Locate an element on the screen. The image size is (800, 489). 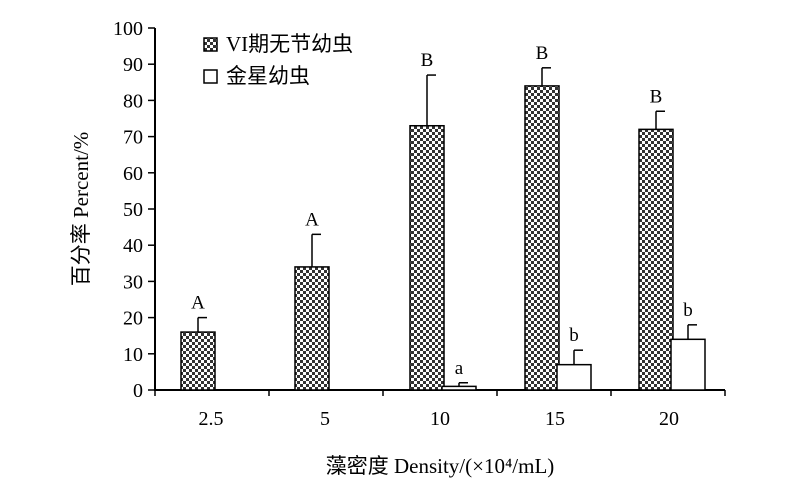
x-tick-label: 15 is located at coordinates (555, 419).